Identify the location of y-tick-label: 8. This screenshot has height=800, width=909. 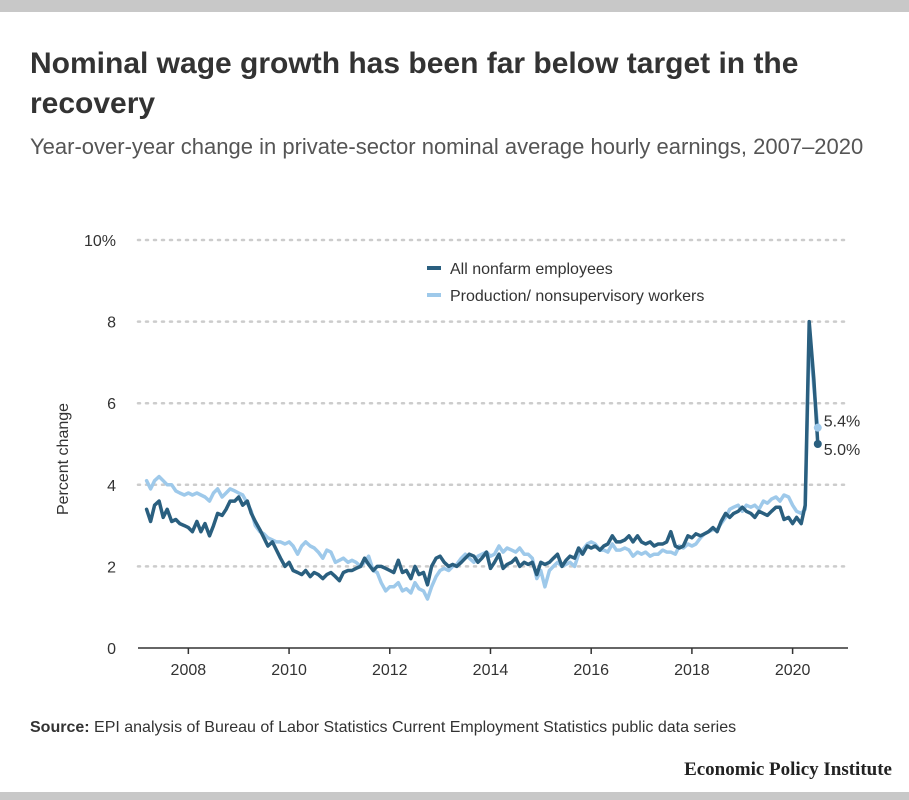
(111, 323).